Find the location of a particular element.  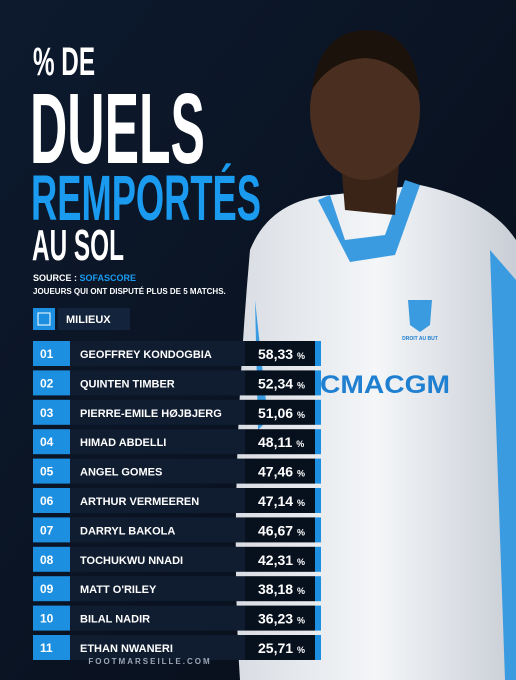

value: 47,14% is located at coordinates (281, 501).